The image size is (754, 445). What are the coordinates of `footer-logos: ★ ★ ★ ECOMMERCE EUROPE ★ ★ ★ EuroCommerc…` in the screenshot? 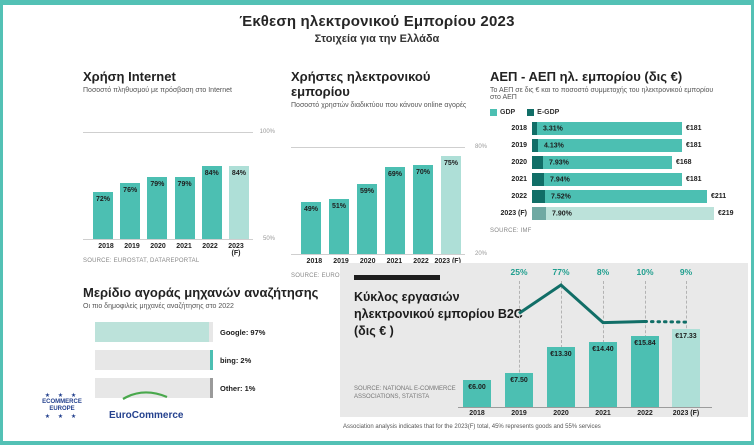 It's located at (112, 406).